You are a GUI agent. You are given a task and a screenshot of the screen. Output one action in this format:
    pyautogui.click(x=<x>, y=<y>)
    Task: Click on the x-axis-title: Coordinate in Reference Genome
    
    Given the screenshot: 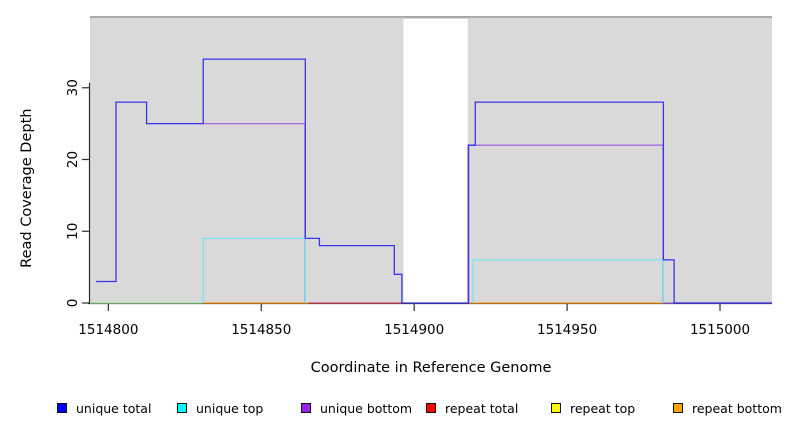 What is the action you would take?
    pyautogui.click(x=431, y=368)
    